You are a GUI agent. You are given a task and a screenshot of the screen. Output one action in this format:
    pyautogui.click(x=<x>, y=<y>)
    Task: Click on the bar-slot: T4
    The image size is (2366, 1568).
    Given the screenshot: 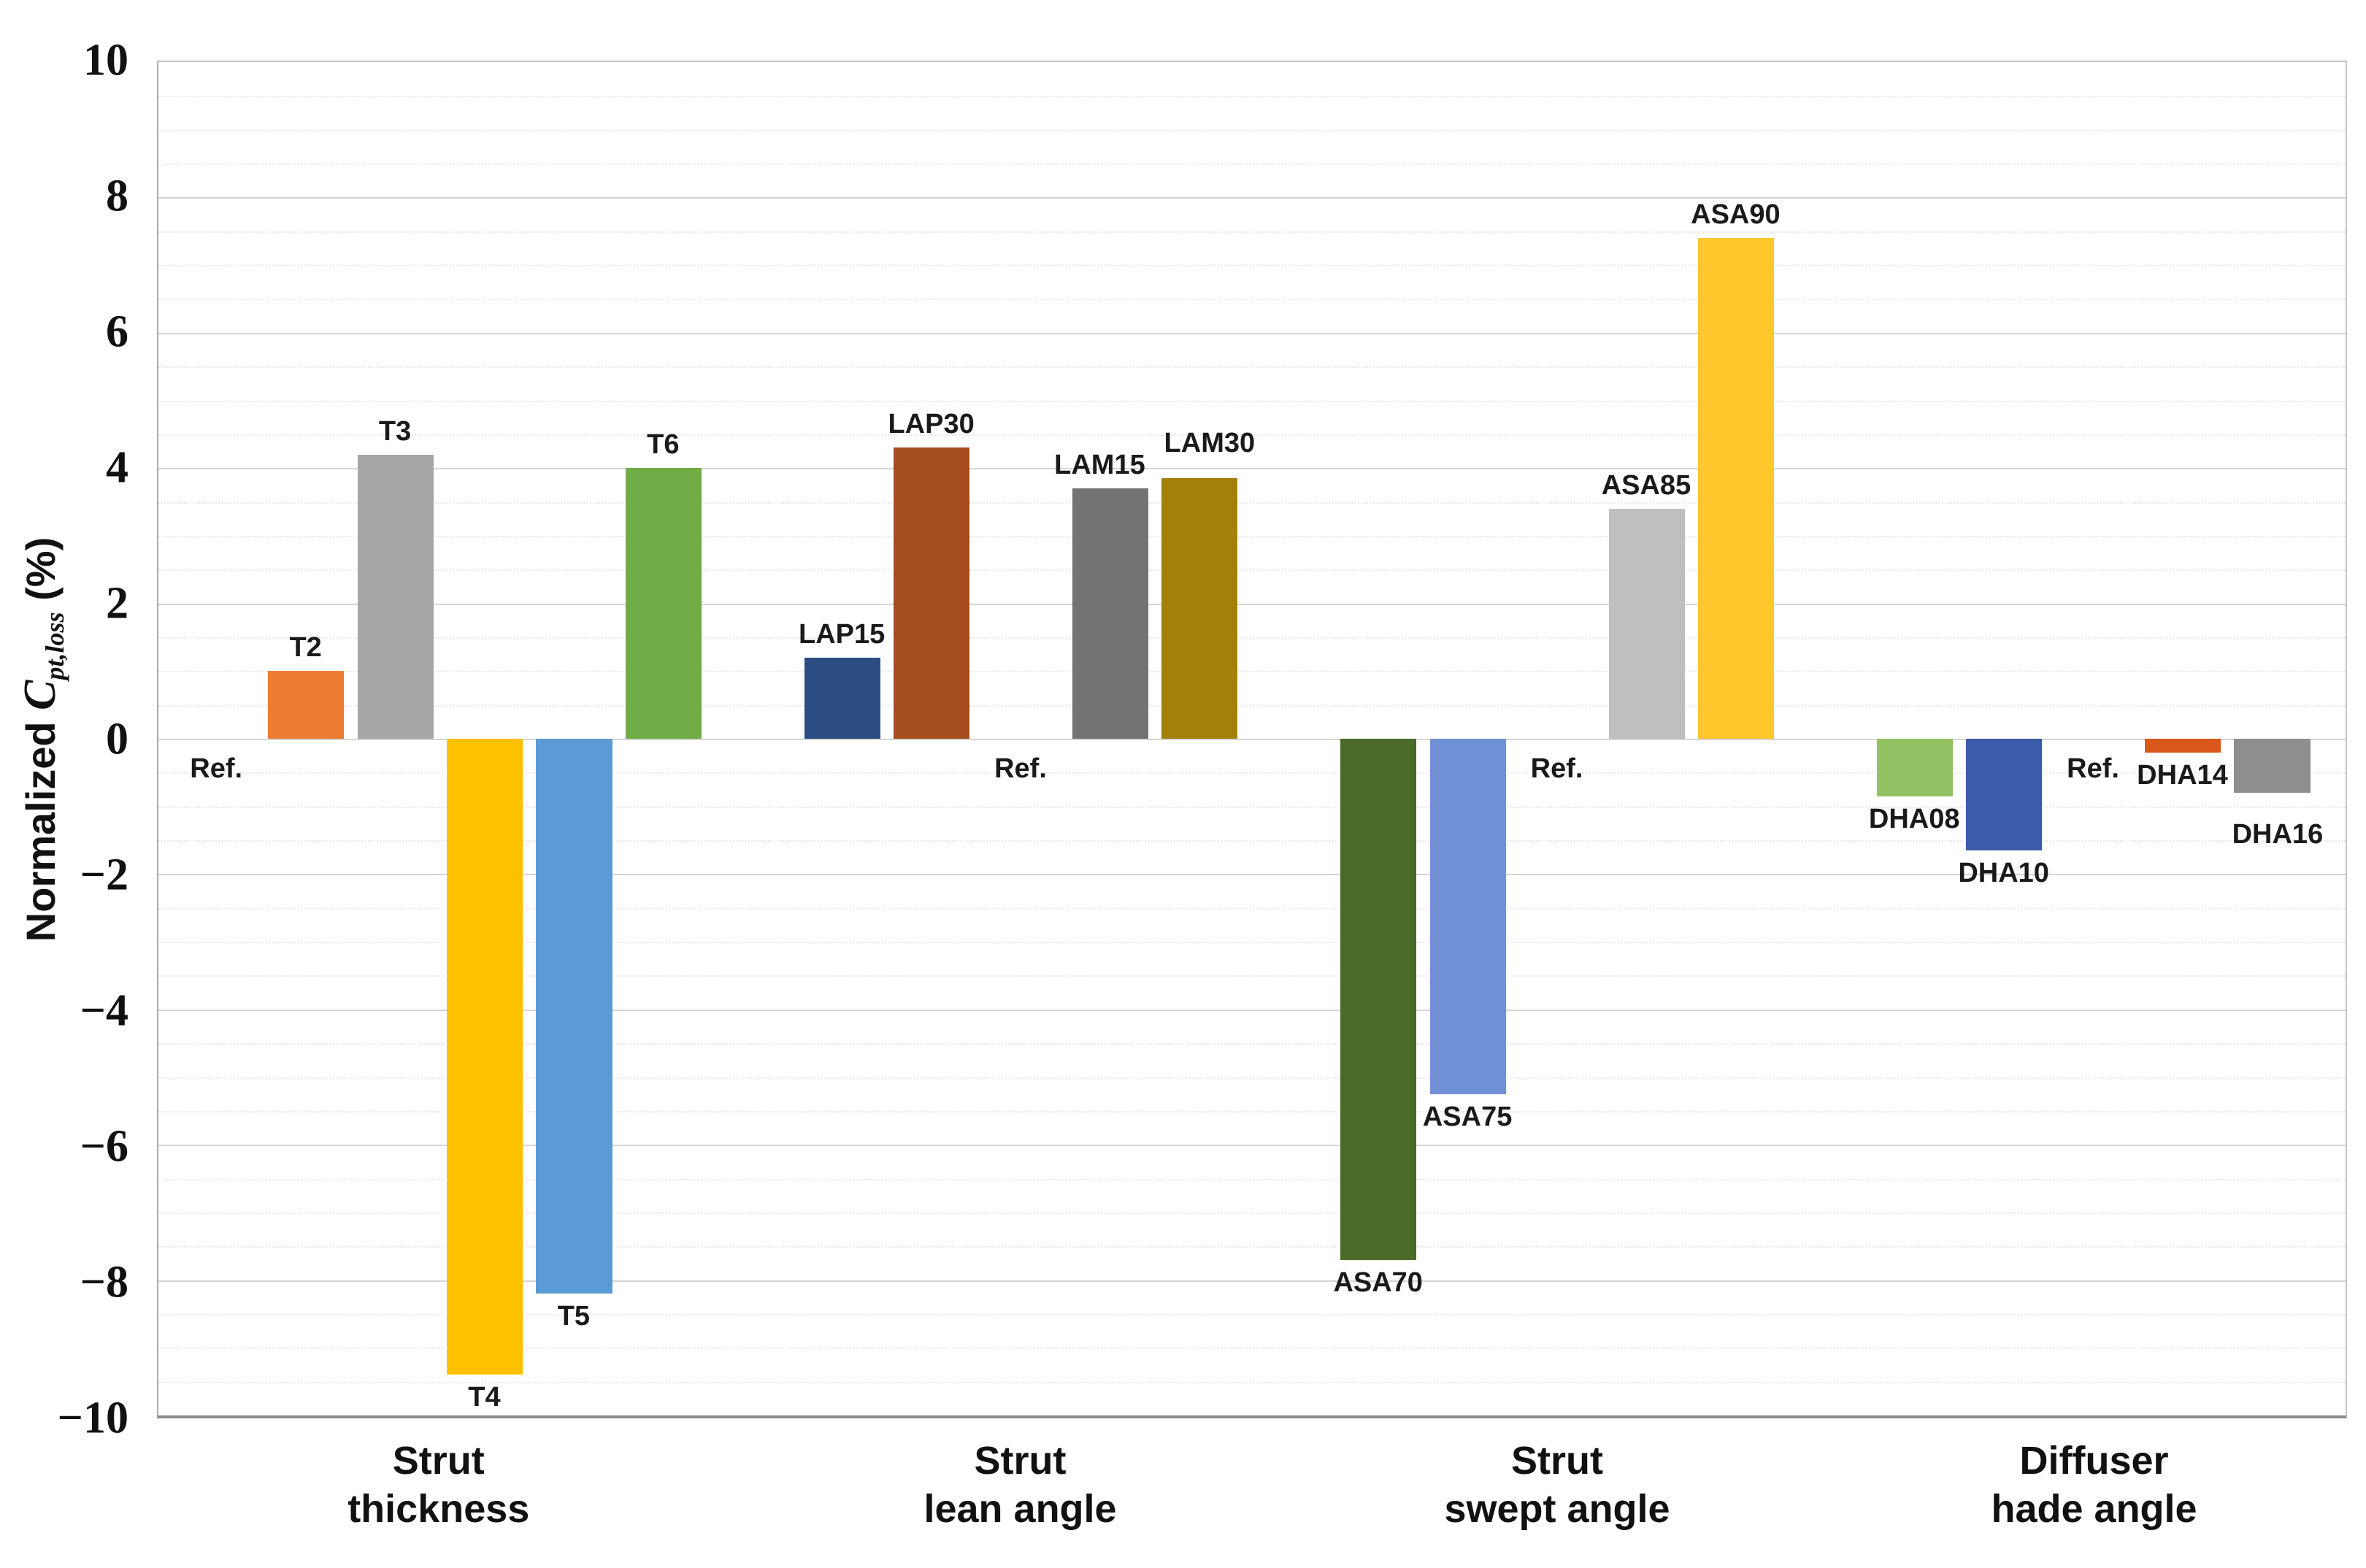 What is the action you would take?
    pyautogui.click(x=484, y=738)
    